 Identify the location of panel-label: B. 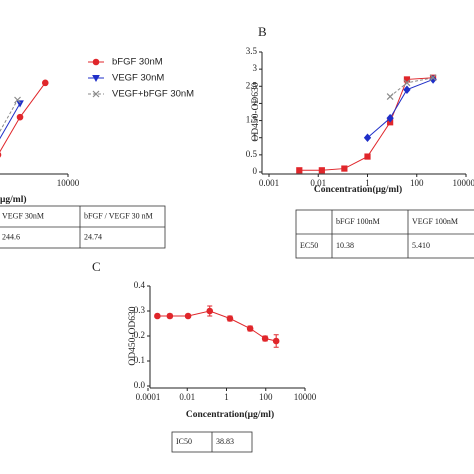
(262, 31).